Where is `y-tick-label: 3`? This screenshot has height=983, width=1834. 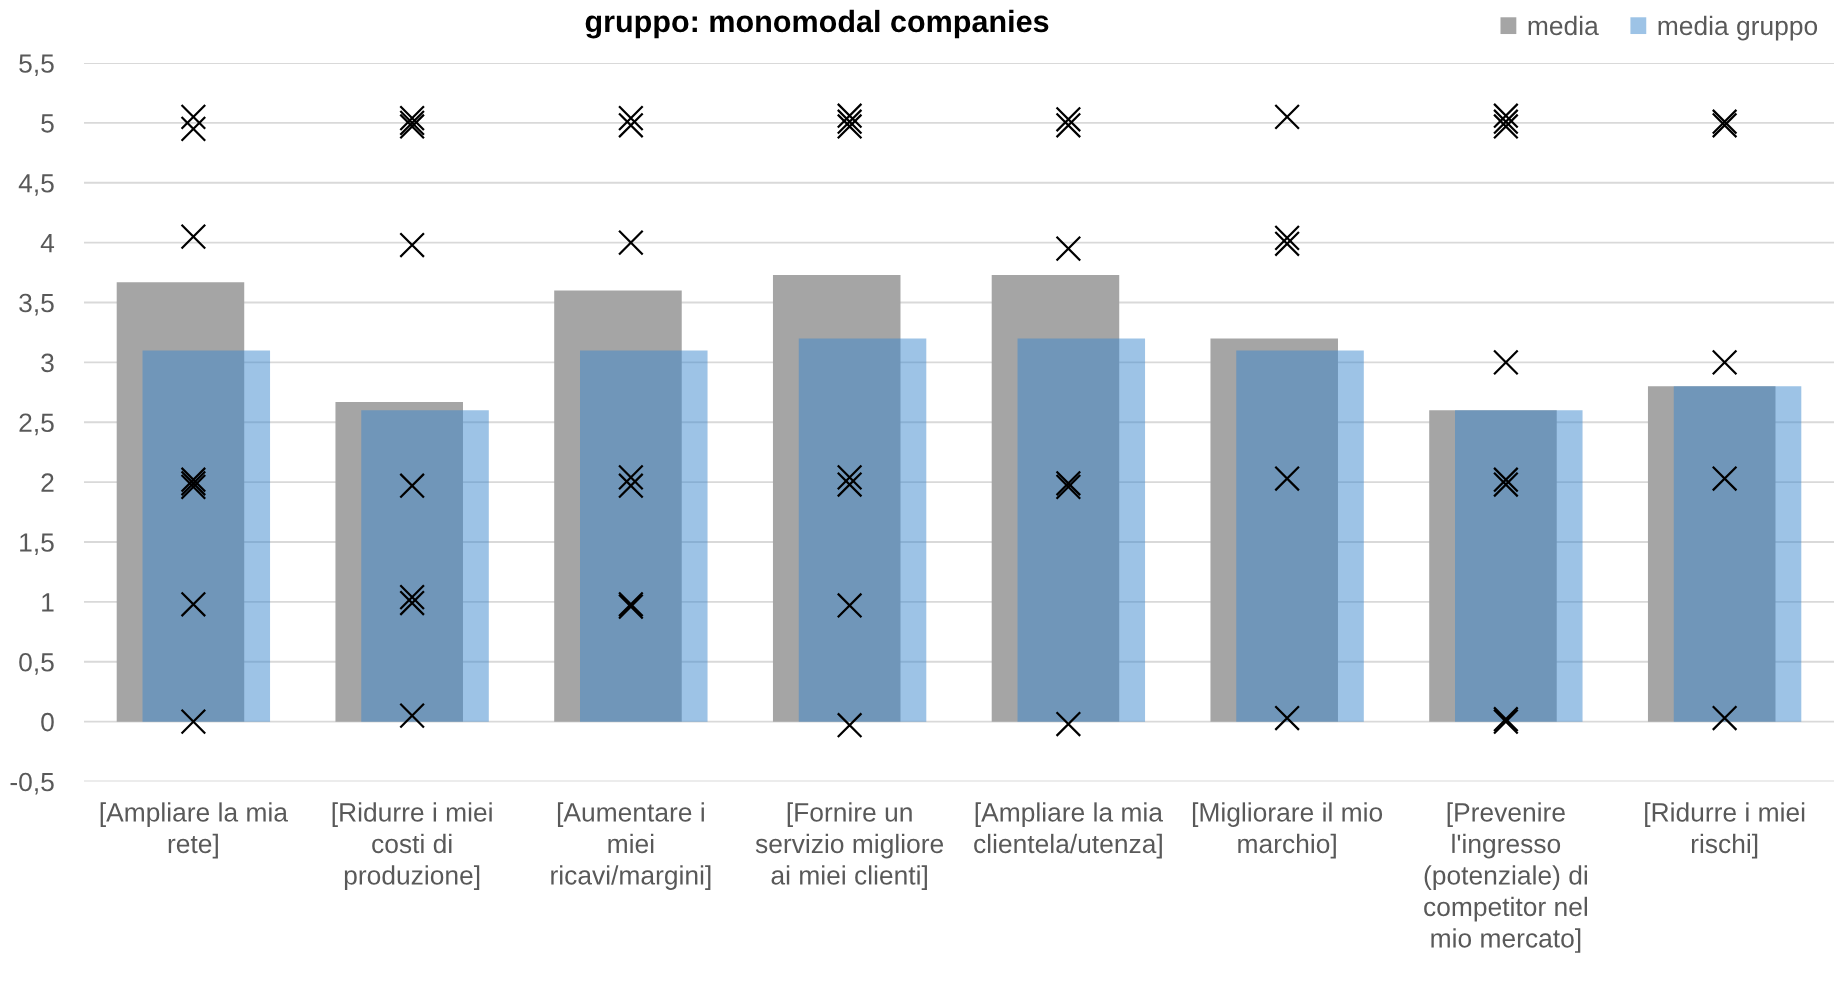 y-tick-label: 3 is located at coordinates (47, 363).